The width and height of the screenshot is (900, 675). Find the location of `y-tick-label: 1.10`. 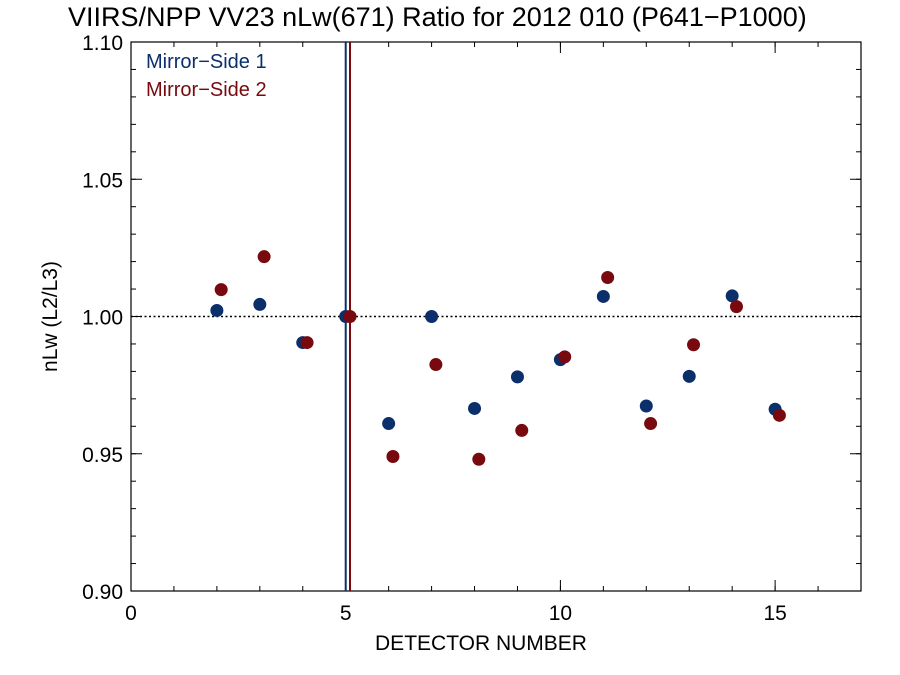

y-tick-label: 1.10 is located at coordinates (102, 43).